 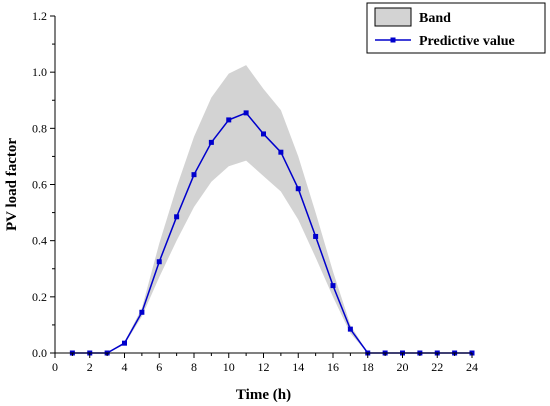 What do you see at coordinates (368, 367) in the screenshot?
I see `x-tick-label: 18` at bounding box center [368, 367].